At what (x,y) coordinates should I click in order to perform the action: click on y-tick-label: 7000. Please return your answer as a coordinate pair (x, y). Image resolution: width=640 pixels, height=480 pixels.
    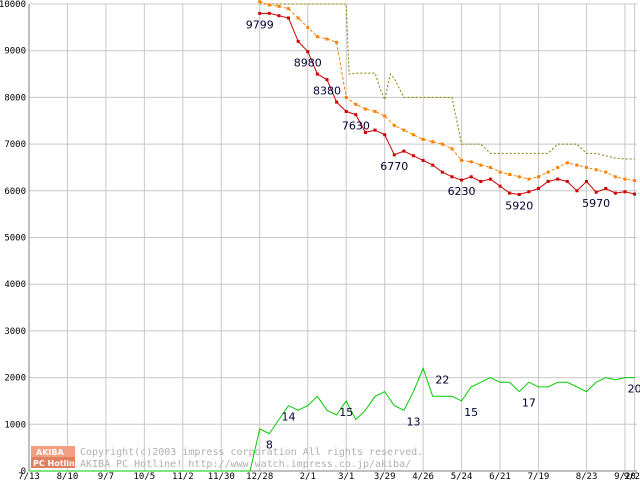
    Looking at the image, I should click on (15, 145).